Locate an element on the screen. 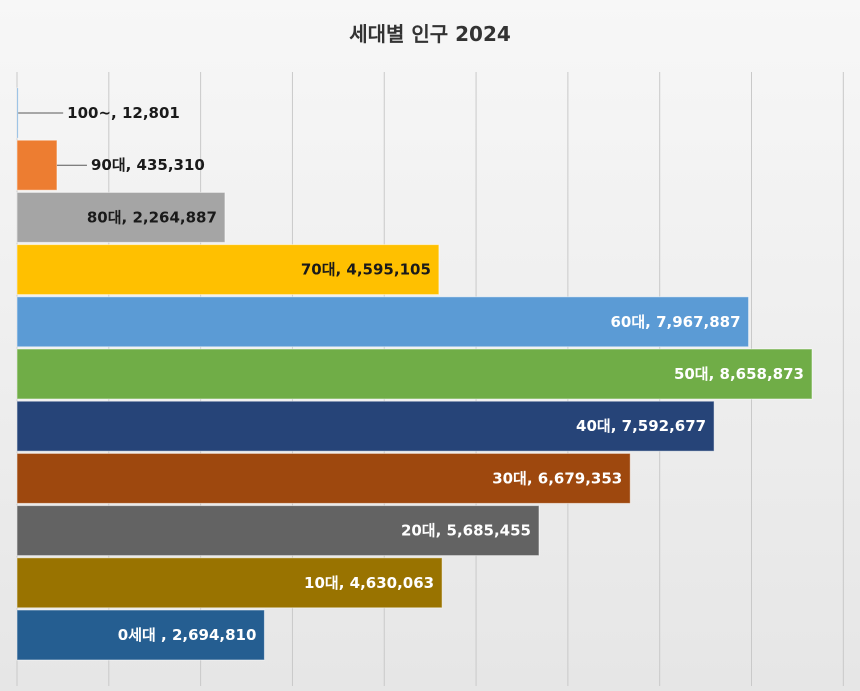  data-label: 70대, 4,595,105 is located at coordinates (366, 270).